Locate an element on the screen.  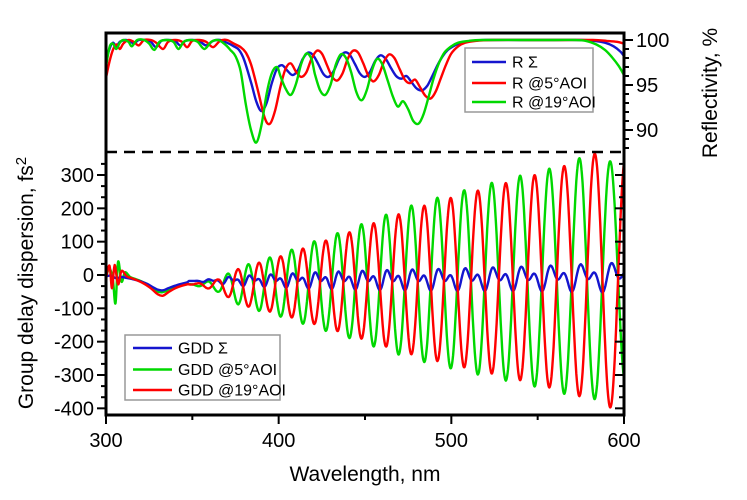
legend-label-r-5aoi: R @5°AOI is located at coordinates (549, 84).